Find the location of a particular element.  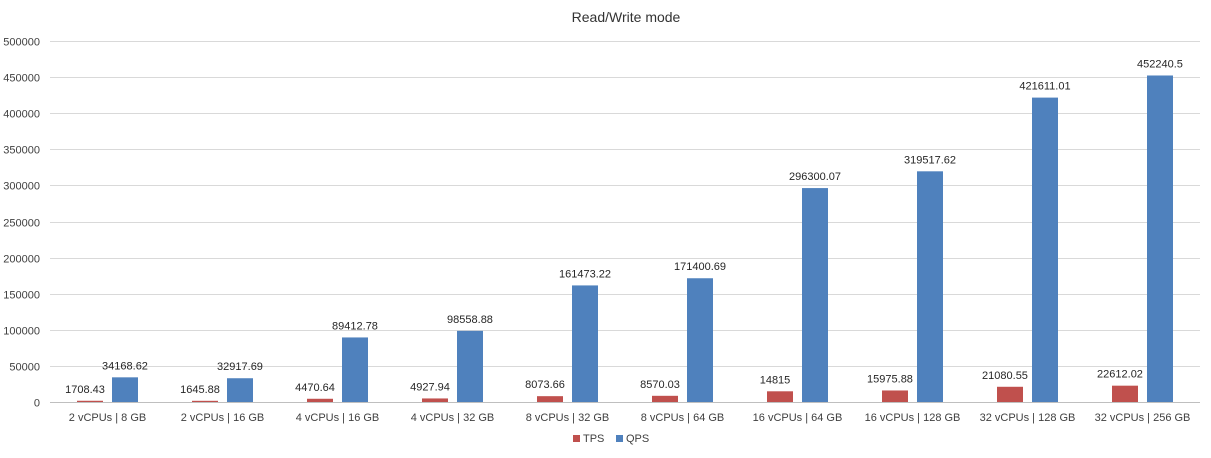

y-tick-label: 250000 is located at coordinates (21, 224).